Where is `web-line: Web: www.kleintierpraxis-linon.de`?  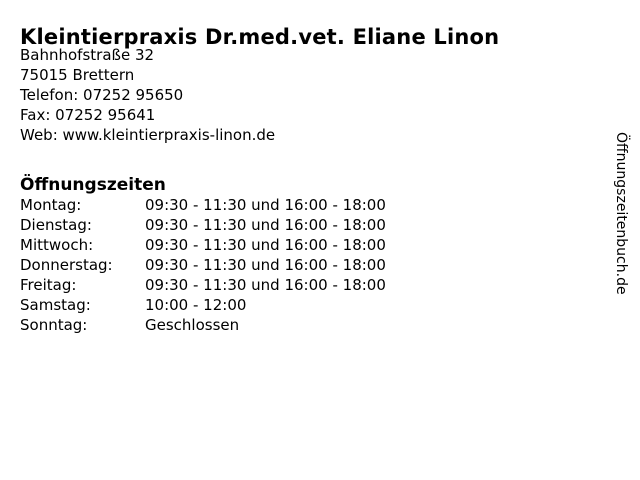
web-line: Web: www.kleintierpraxis-linon.de is located at coordinates (148, 135).